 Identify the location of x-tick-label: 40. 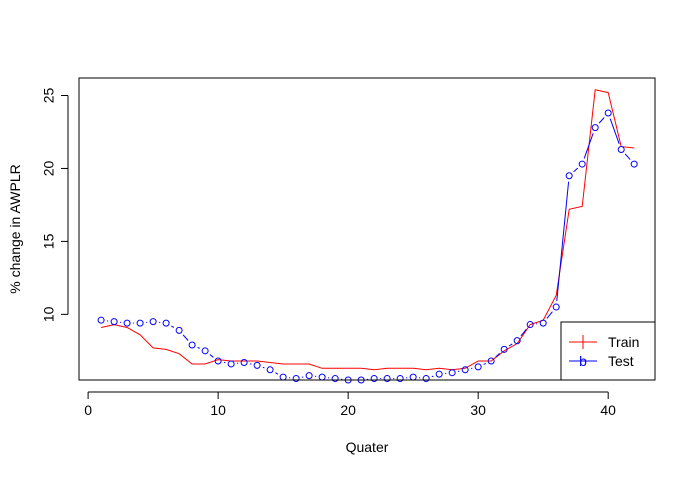
(608, 410).